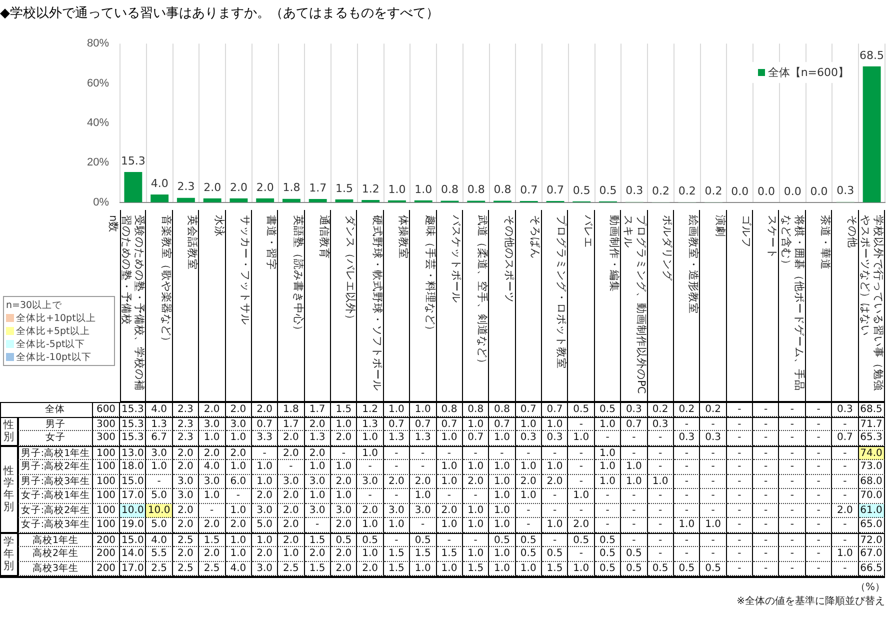 The height and width of the screenshot is (630, 891). What do you see at coordinates (291, 423) in the screenshot?
I see `data-label: 1.7` at bounding box center [291, 423].